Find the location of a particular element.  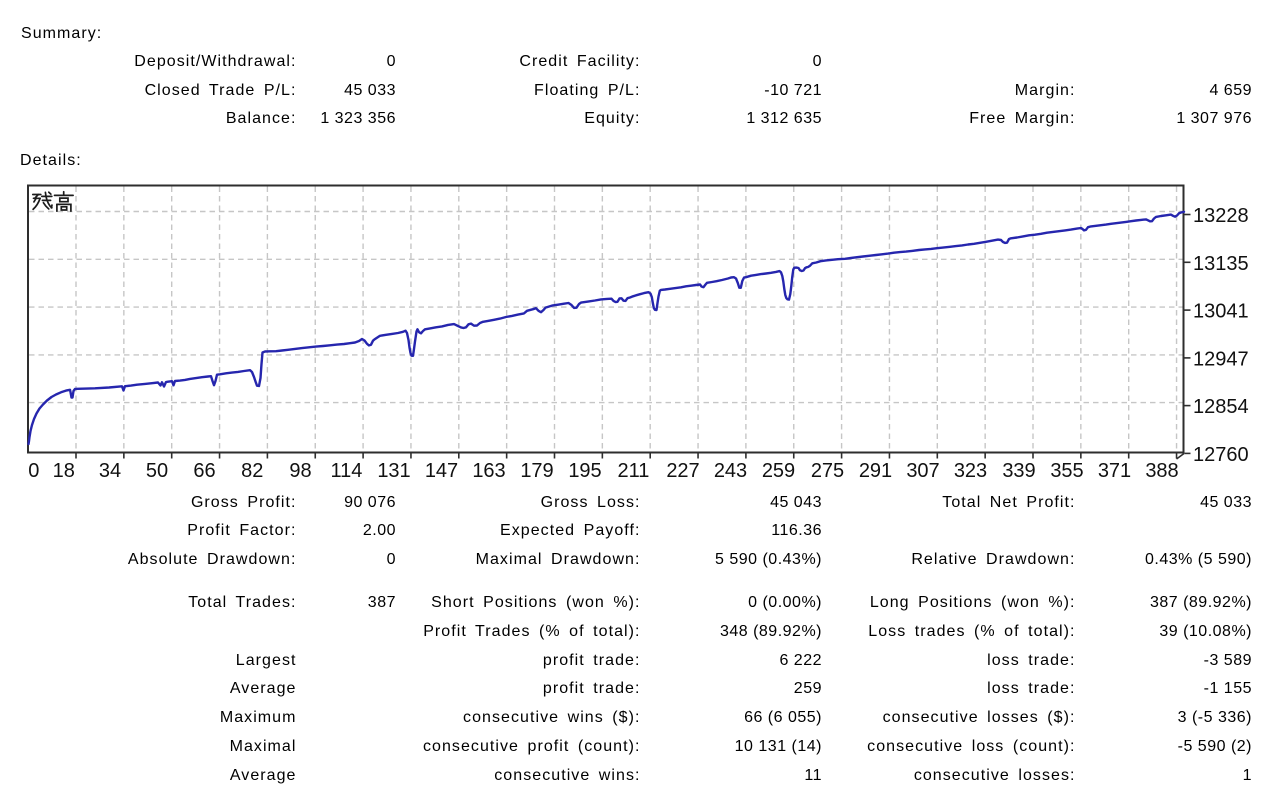

svg-text: 147 is located at coordinates (441, 471).